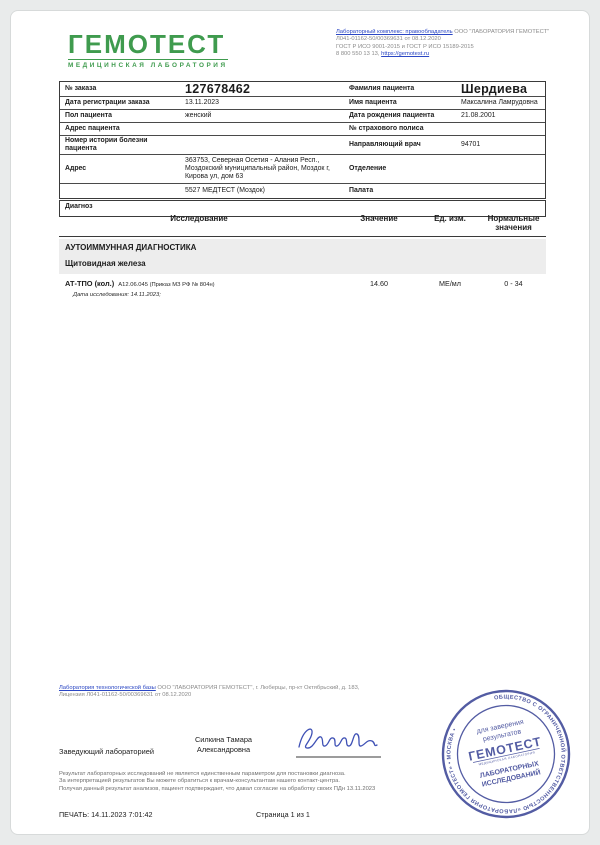 This screenshot has width=600, height=845. I want to click on lab-base-link: Лаборатория технологической базы, so click(107, 688).